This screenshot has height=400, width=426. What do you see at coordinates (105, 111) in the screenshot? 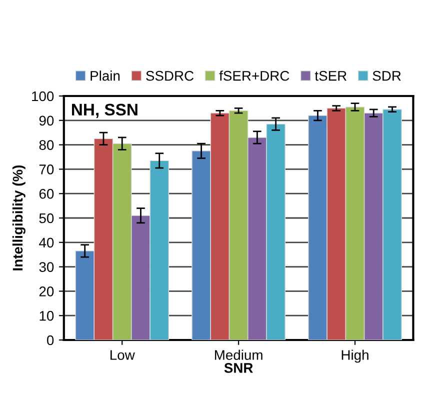
I see `annotation: NH, SSN` at bounding box center [105, 111].